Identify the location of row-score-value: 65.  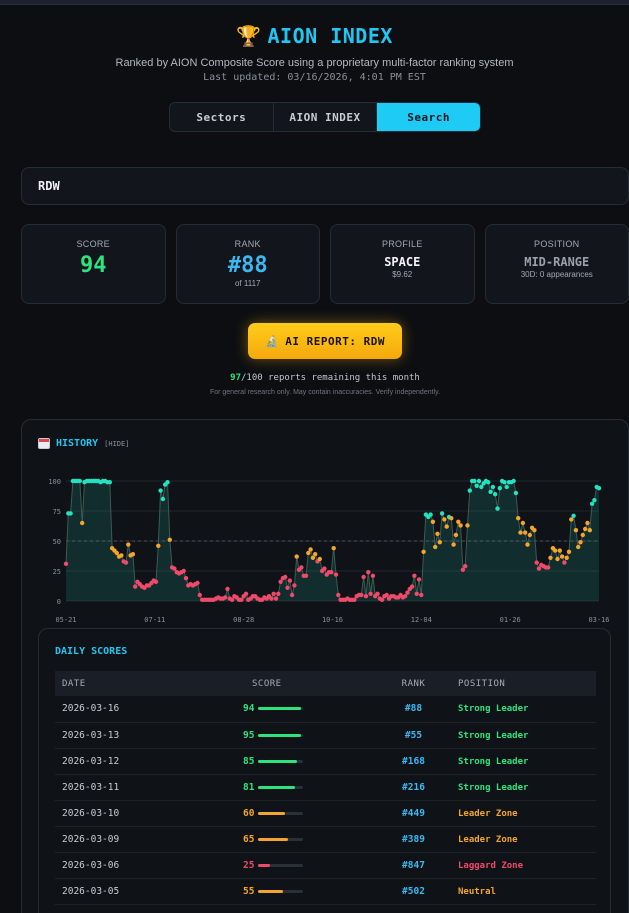
(249, 839).